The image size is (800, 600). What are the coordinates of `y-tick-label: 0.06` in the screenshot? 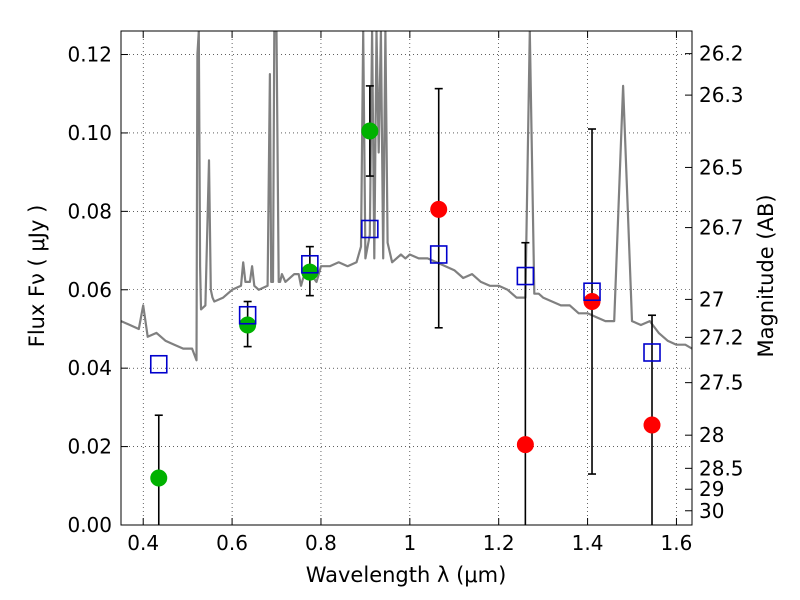 It's located at (89, 290).